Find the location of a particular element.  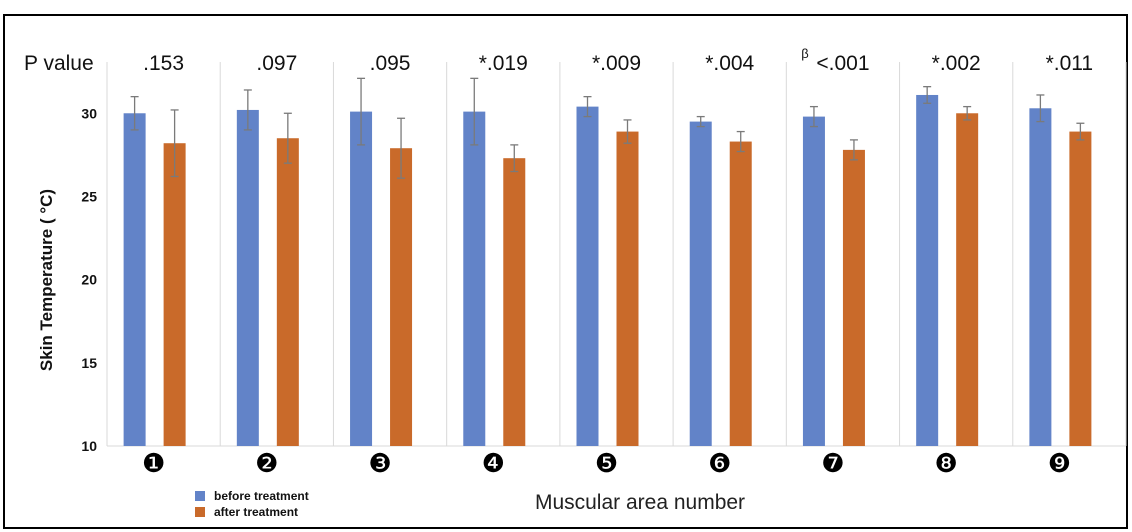

category-label: ❾ is located at coordinates (1059, 464).